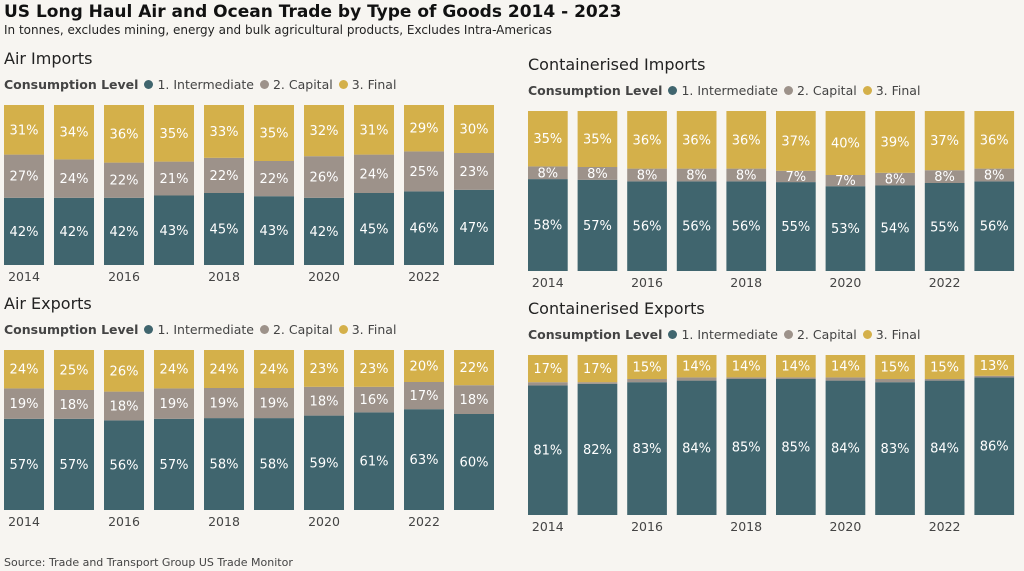 The height and width of the screenshot is (571, 1024). I want to click on bar-segment-capital-2022, so click(944, 176).